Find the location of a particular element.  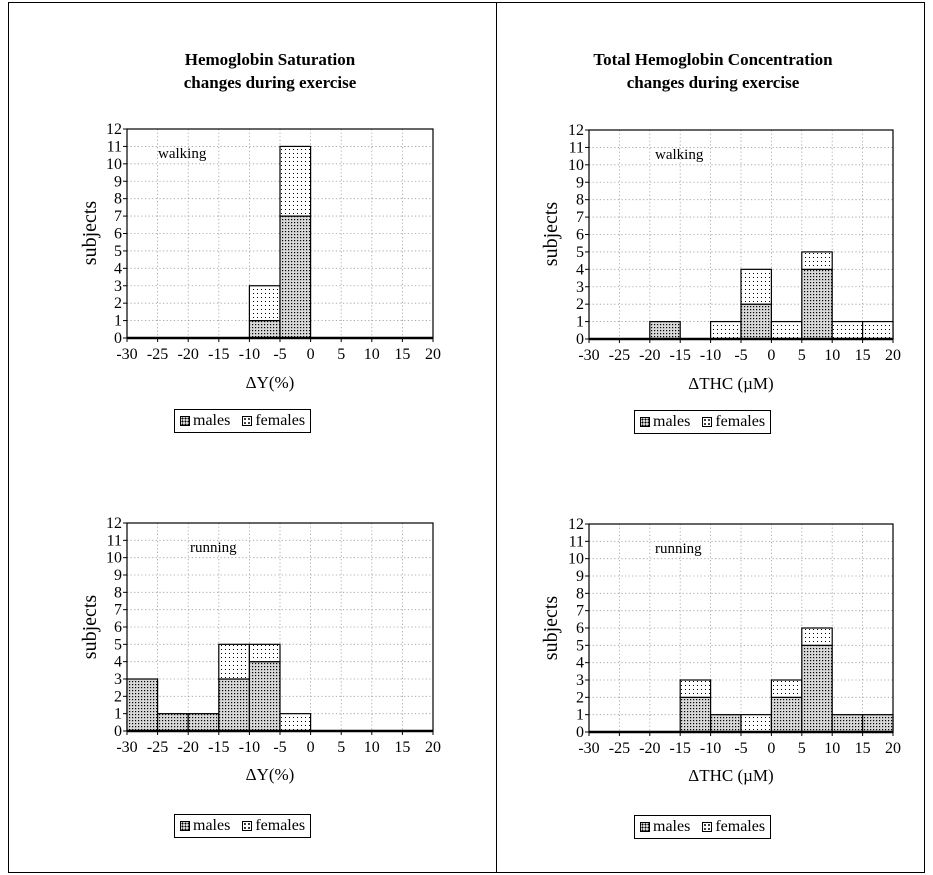

running-saturation-xtick-label: 10 is located at coordinates (372, 747).